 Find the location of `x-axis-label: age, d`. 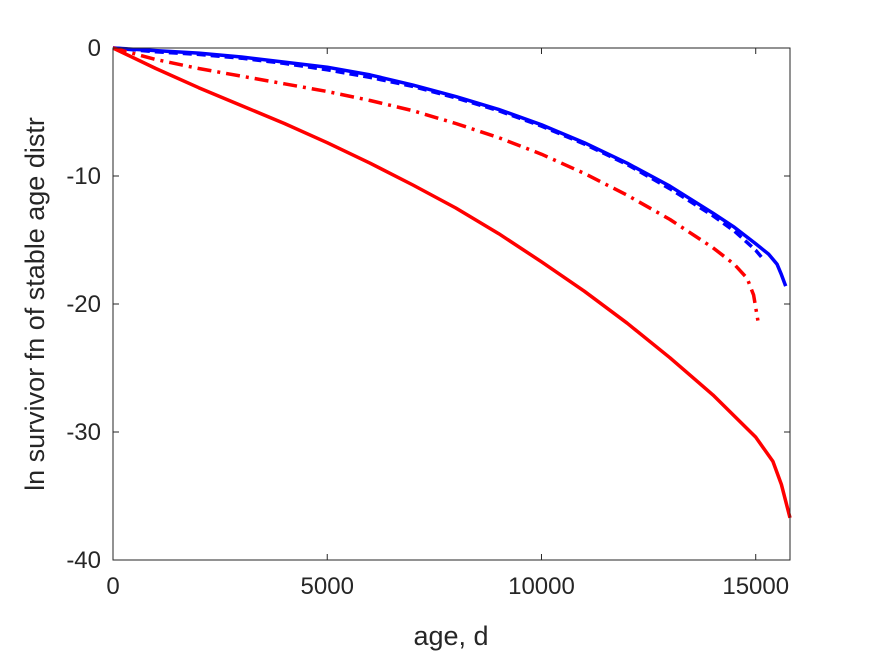

x-axis-label: age, d is located at coordinates (450, 636).